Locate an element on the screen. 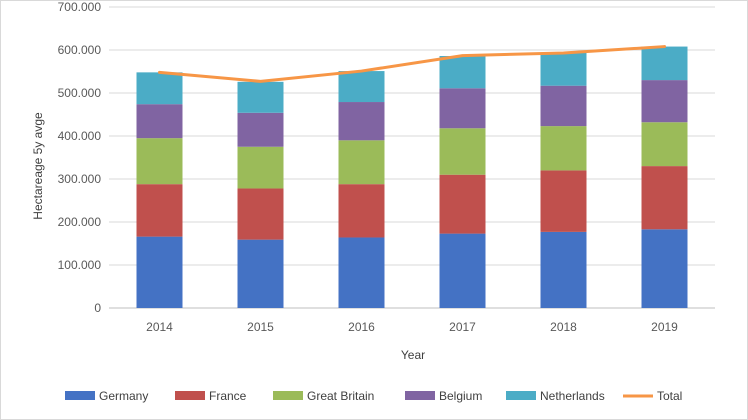 Image resolution: width=748 pixels, height=420 pixels. y-axis-title: Hectareage 5y avge is located at coordinates (38, 166).